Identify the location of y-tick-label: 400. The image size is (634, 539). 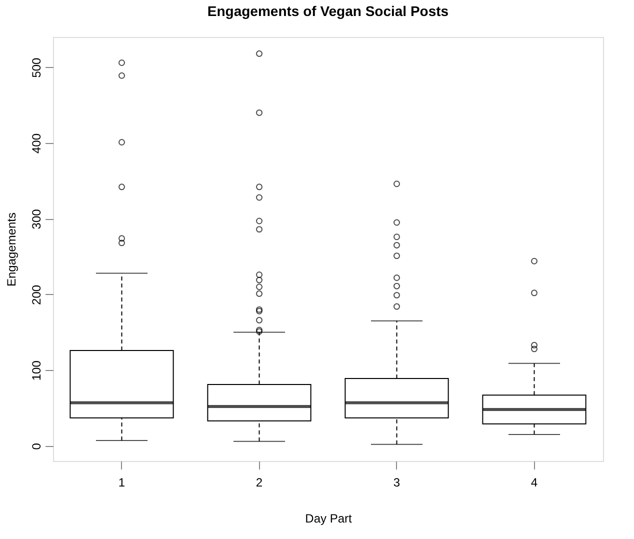
(37, 143).